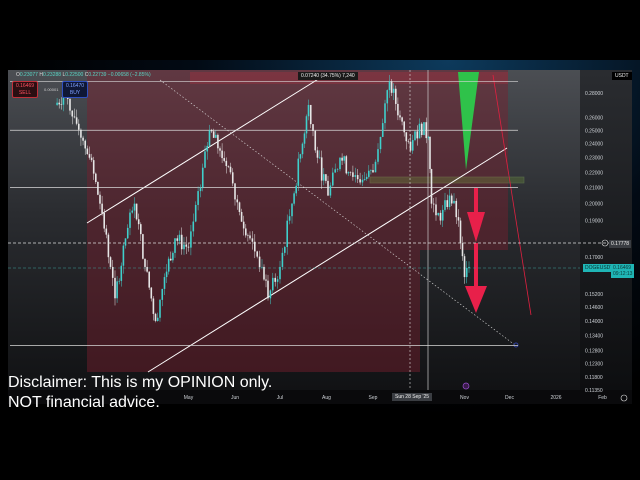 The width and height of the screenshot is (640, 480). Describe the element at coordinates (476, 278) in the screenshot. I see `down-arrow-icon` at that location.